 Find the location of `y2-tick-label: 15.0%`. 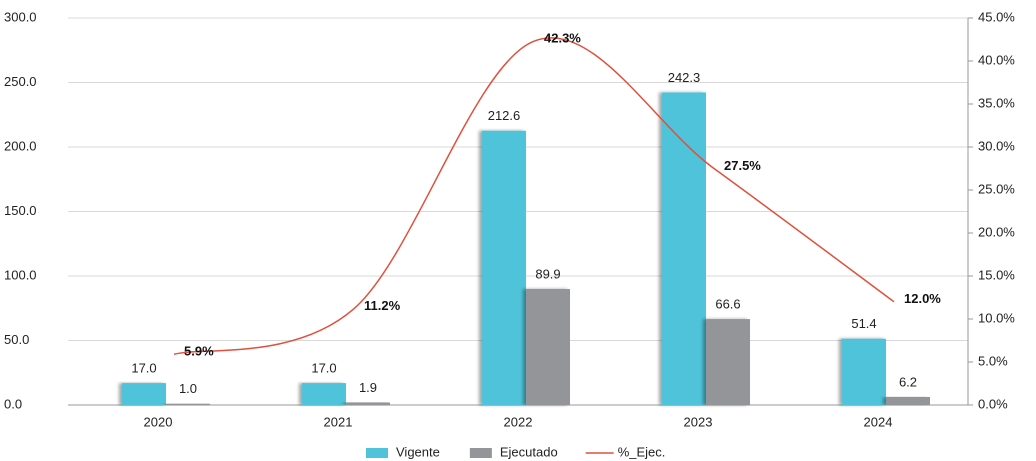

y2-tick-label: 15.0% is located at coordinates (996, 274).